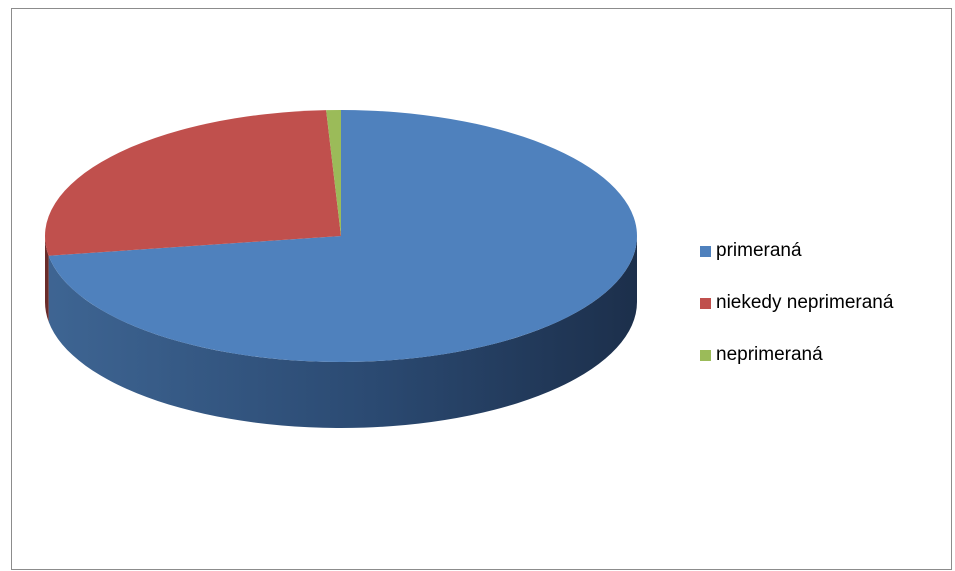 Image resolution: width=955 pixels, height=571 pixels. What do you see at coordinates (47, 279) in the screenshot?
I see `pie-side-niekedy-neprimerana` at bounding box center [47, 279].